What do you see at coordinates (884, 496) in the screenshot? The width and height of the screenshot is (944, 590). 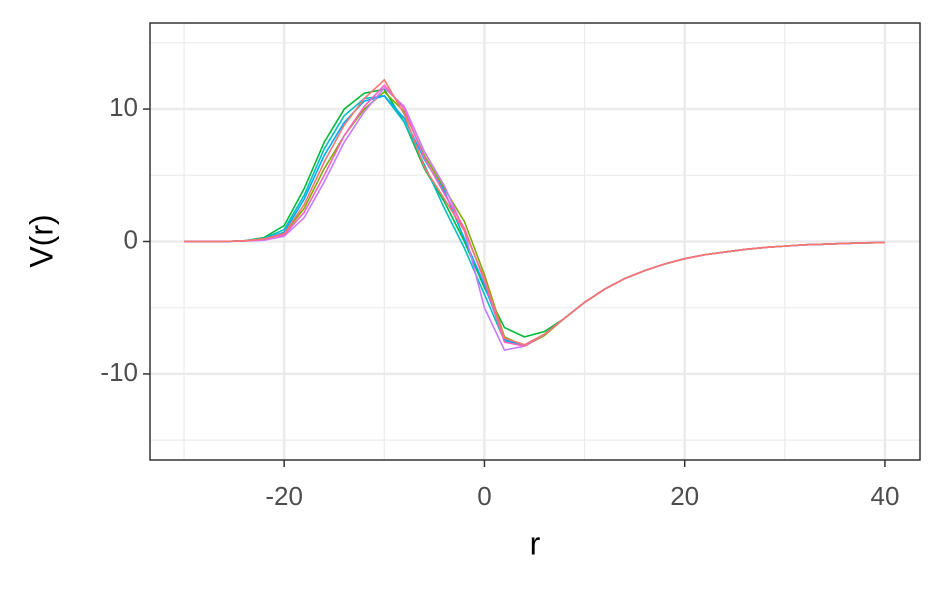 I see `x-tick-label: 40` at bounding box center [884, 496].